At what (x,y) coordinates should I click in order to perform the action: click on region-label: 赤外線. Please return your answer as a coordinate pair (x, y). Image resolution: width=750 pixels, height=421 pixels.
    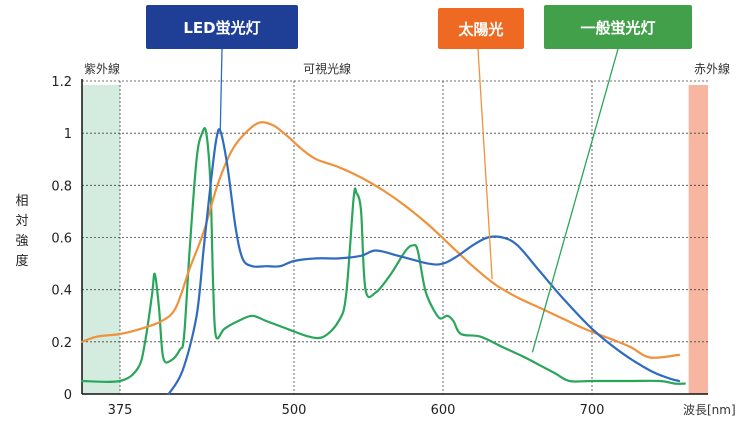
    Looking at the image, I should click on (712, 68).